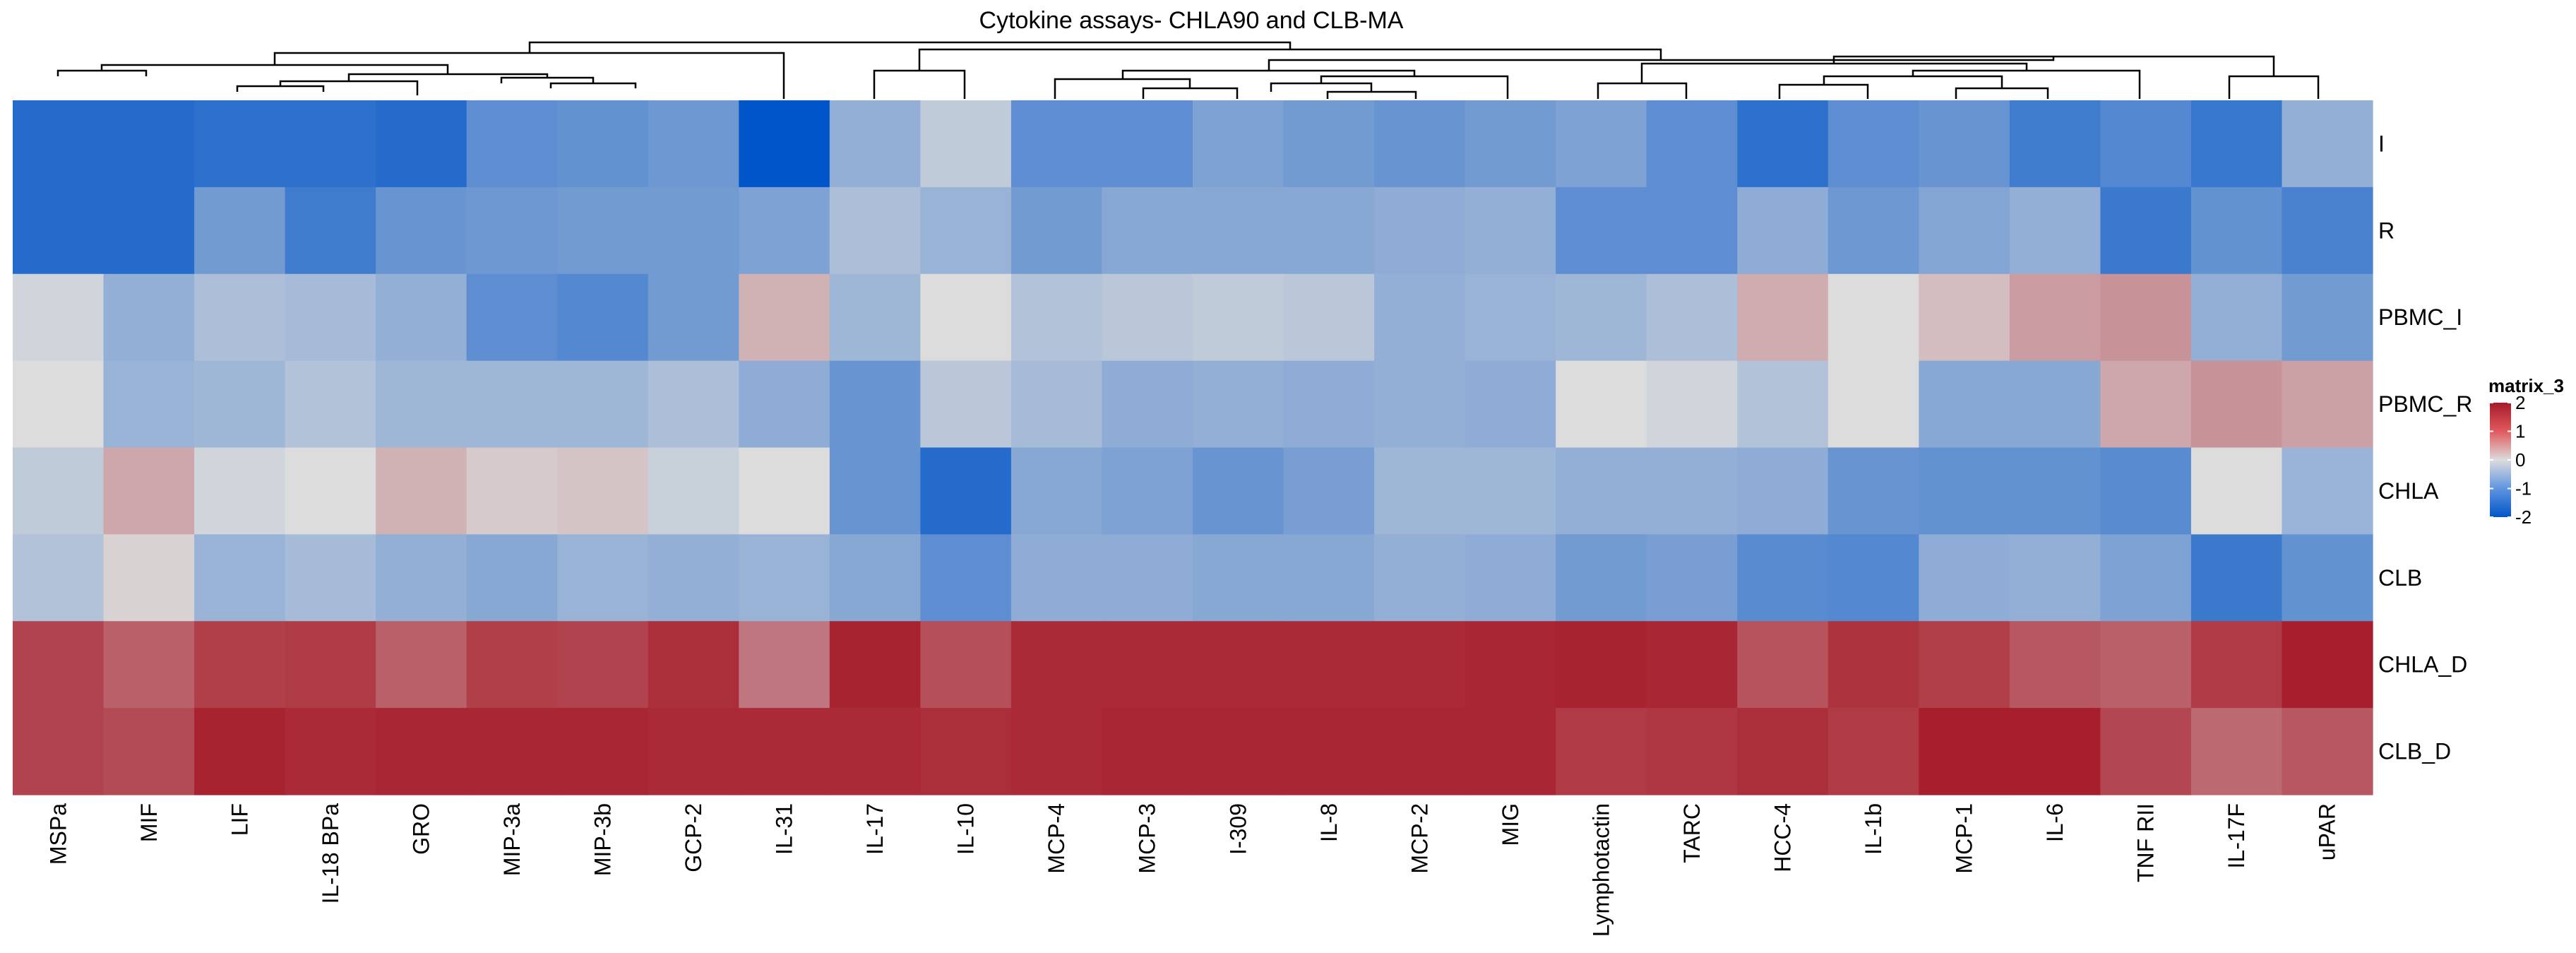 The width and height of the screenshot is (2576, 953). I want to click on legend-ticks: 2 1 0 -1 -2, so click(2511, 460).